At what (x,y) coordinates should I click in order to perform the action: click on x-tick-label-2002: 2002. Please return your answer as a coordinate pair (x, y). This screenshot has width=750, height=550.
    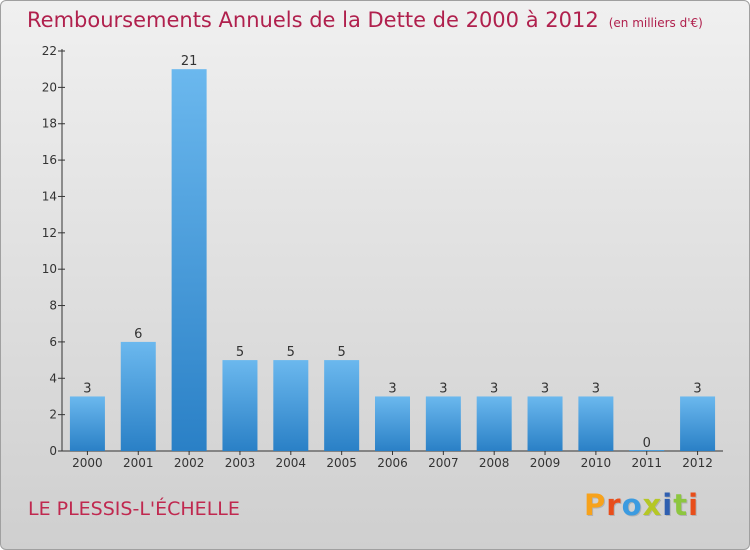
    Looking at the image, I should click on (189, 463).